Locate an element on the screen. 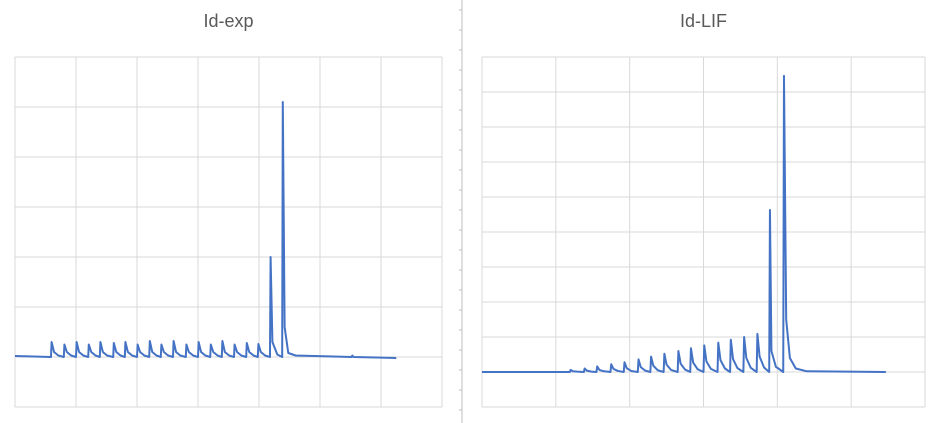  chart-title: Id-LIF is located at coordinates (703, 21).